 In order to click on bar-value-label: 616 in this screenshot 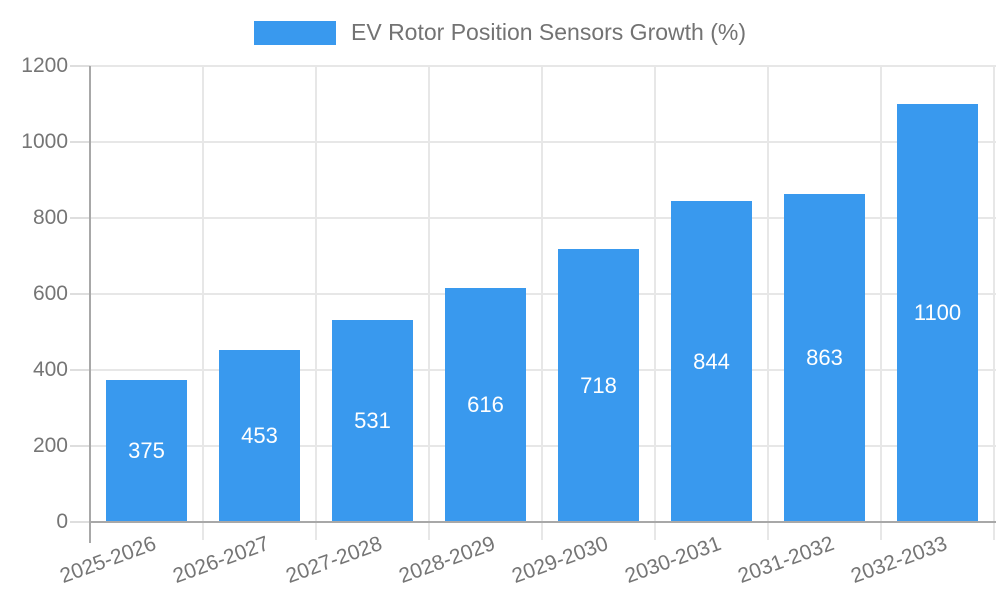, I will do `click(485, 404)`.